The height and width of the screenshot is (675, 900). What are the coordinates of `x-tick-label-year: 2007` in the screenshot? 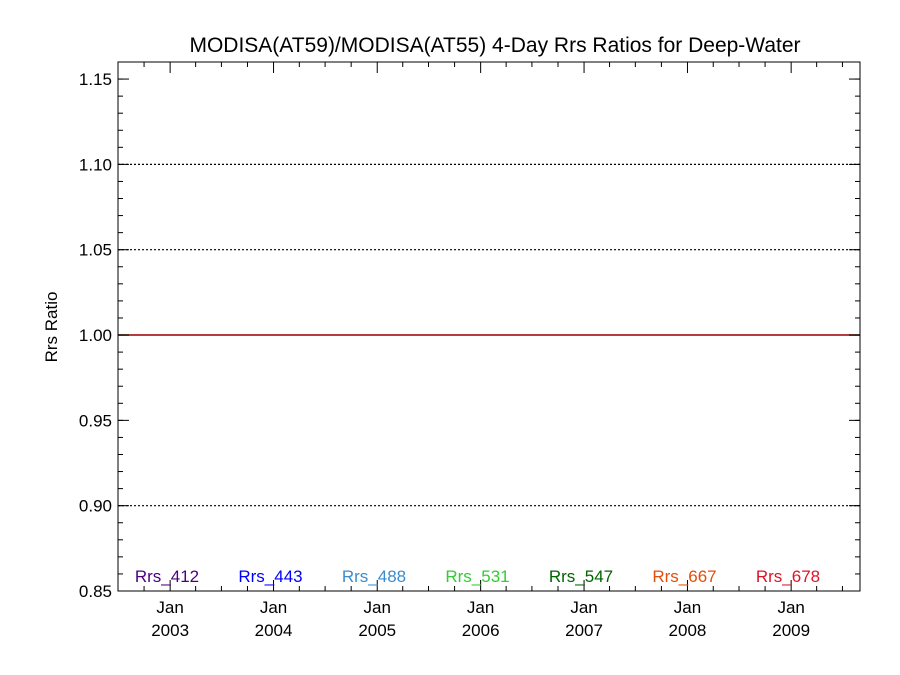 It's located at (584, 630).